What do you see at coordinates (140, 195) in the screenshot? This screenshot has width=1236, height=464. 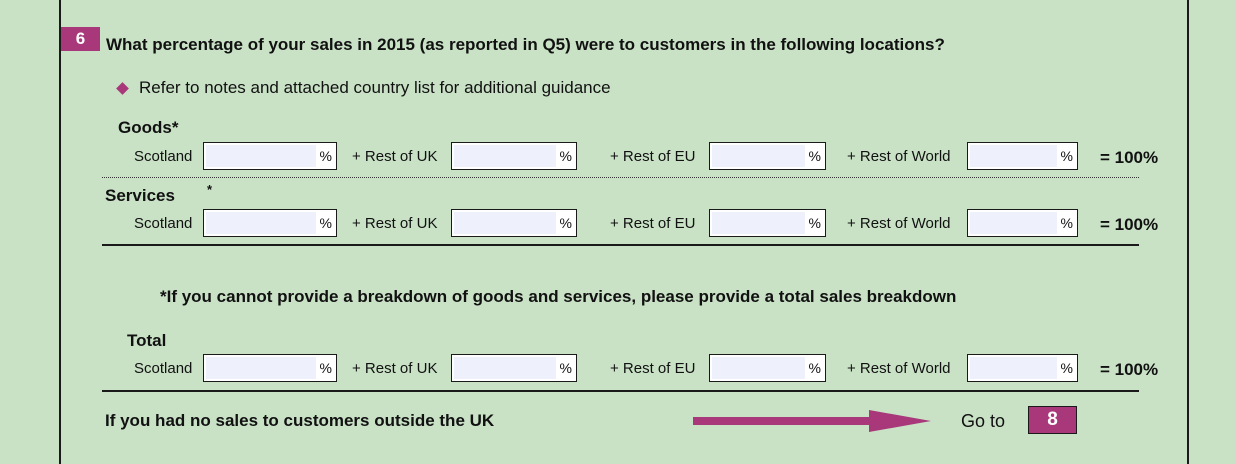 I see `services-heading: Services` at bounding box center [140, 195].